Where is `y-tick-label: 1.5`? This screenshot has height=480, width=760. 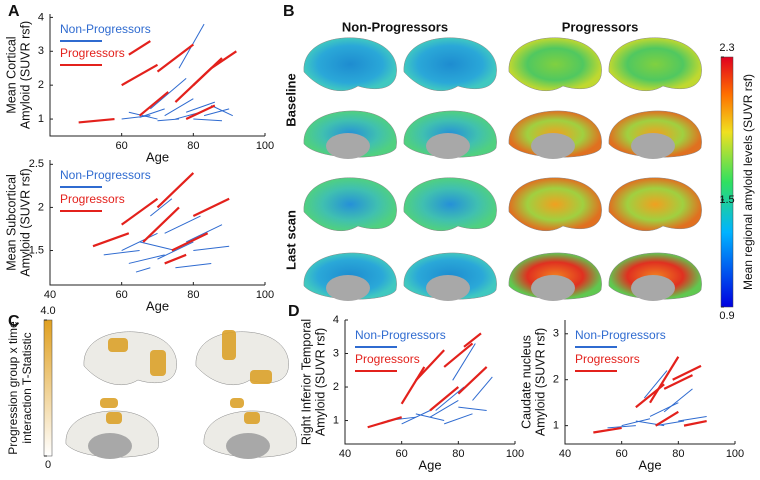
y-tick-label: 1.5 is located at coordinates (36, 250).